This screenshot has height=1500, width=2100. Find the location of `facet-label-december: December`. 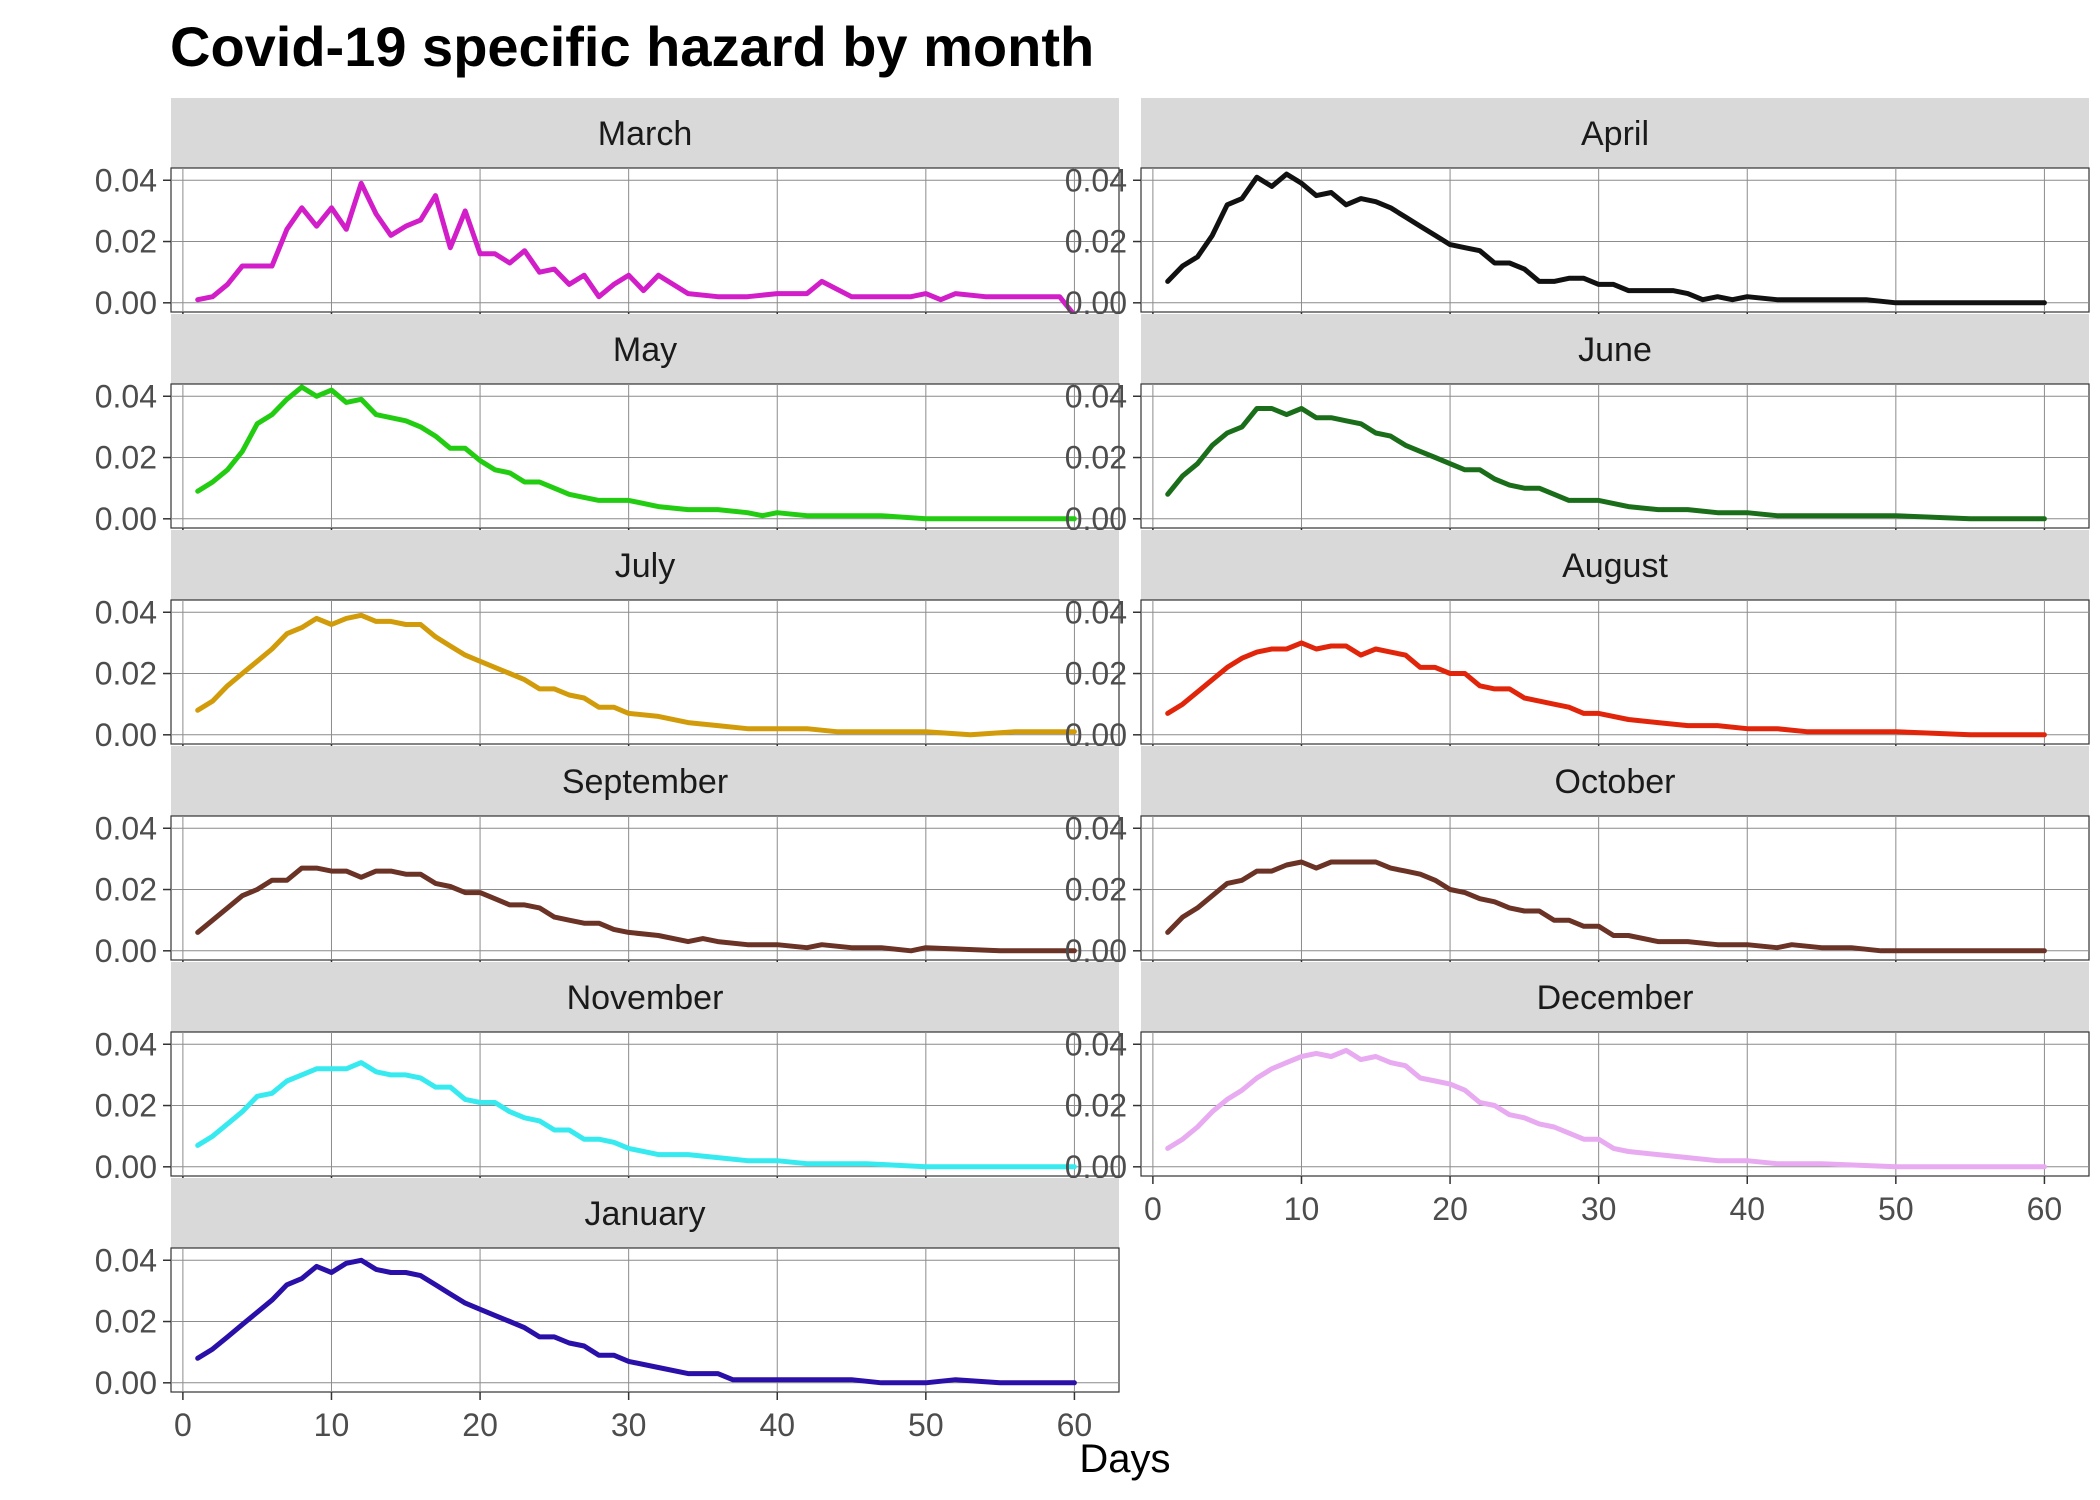

facet-label-december: December is located at coordinates (1615, 998).